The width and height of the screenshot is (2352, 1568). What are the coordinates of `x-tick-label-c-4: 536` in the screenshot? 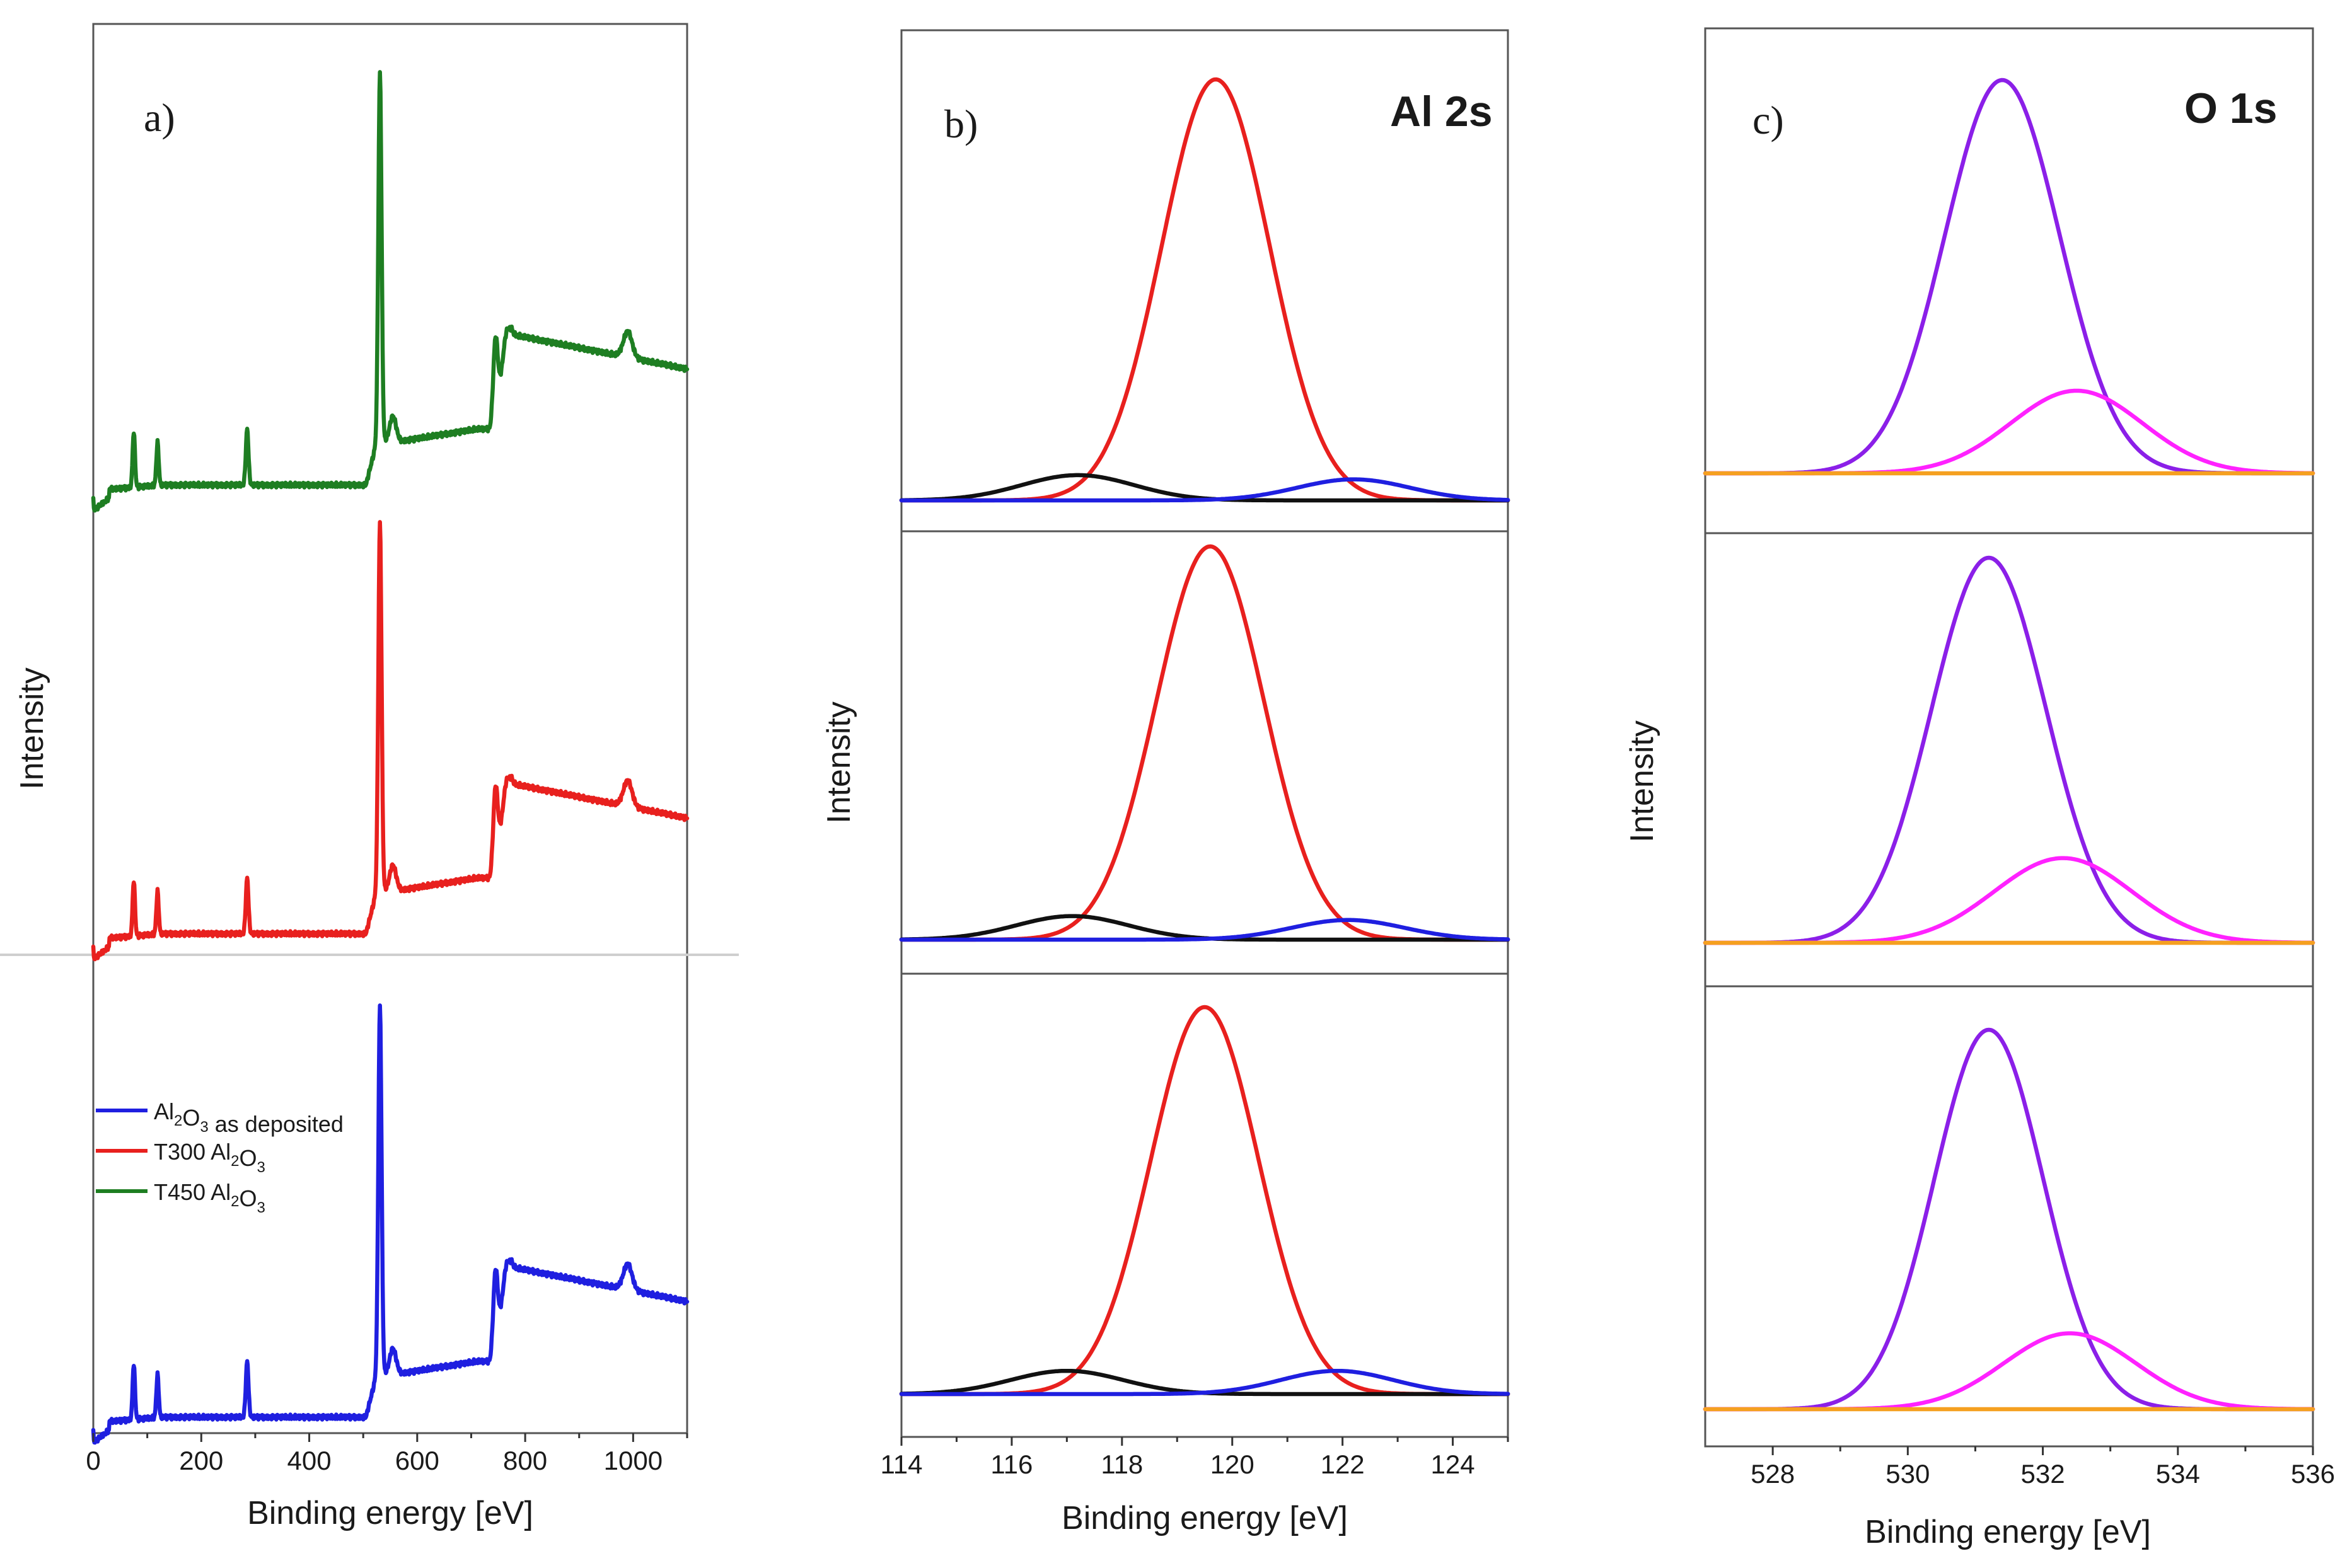 It's located at (2313, 1474).